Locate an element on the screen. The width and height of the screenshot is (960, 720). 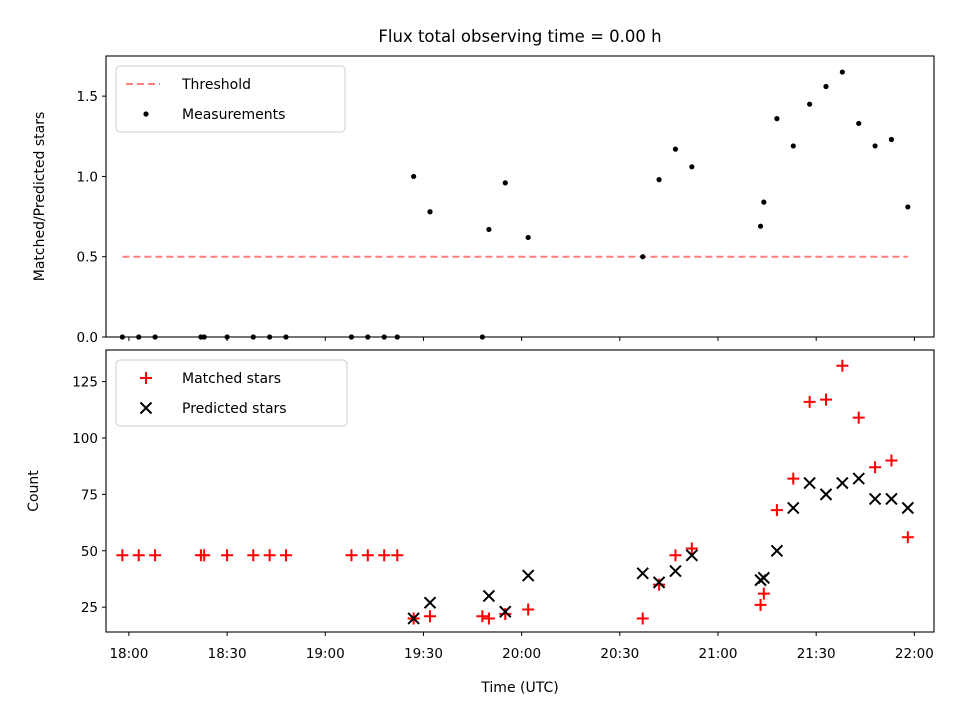
x-tick-label: 20:00 is located at coordinates (521, 654).